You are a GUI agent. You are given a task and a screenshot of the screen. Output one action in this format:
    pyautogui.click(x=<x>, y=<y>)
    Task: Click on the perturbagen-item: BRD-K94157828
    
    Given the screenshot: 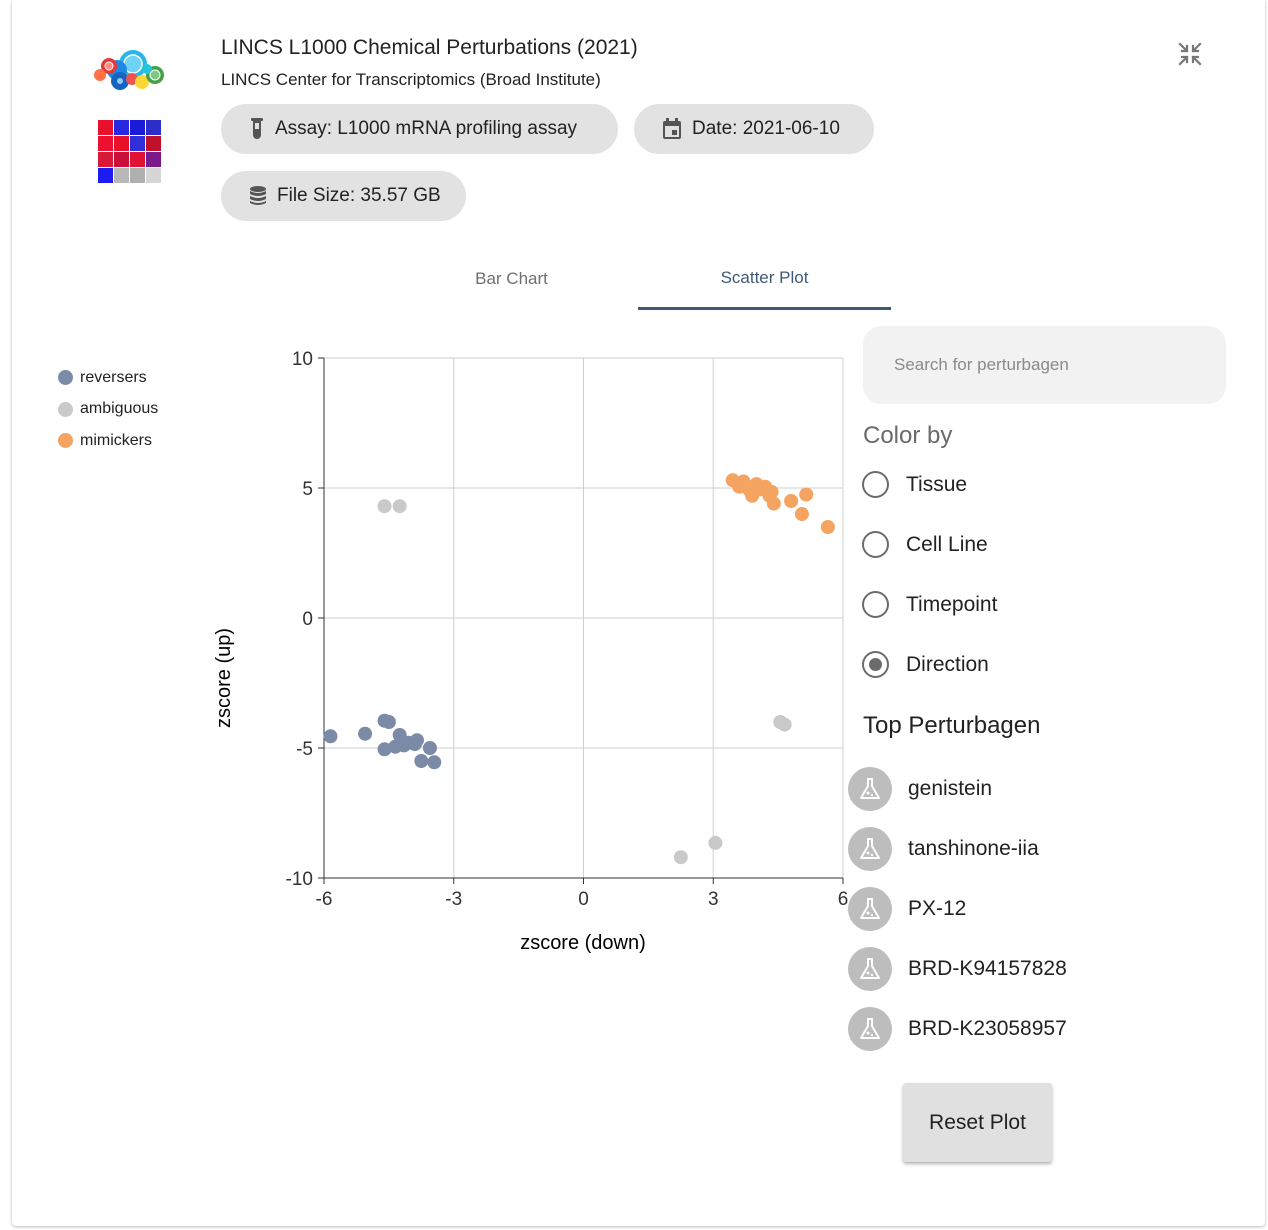 What is the action you would take?
    pyautogui.click(x=957, y=969)
    